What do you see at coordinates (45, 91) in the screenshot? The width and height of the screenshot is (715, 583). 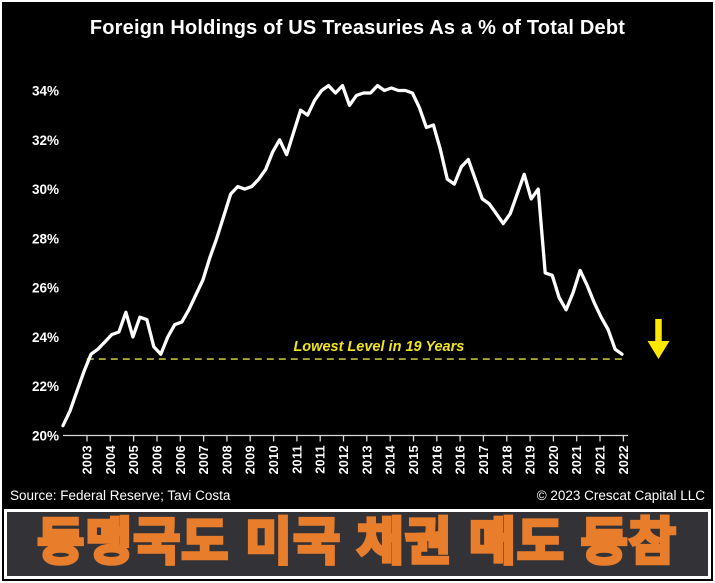 I see `y-tick-label: 34%` at bounding box center [45, 91].